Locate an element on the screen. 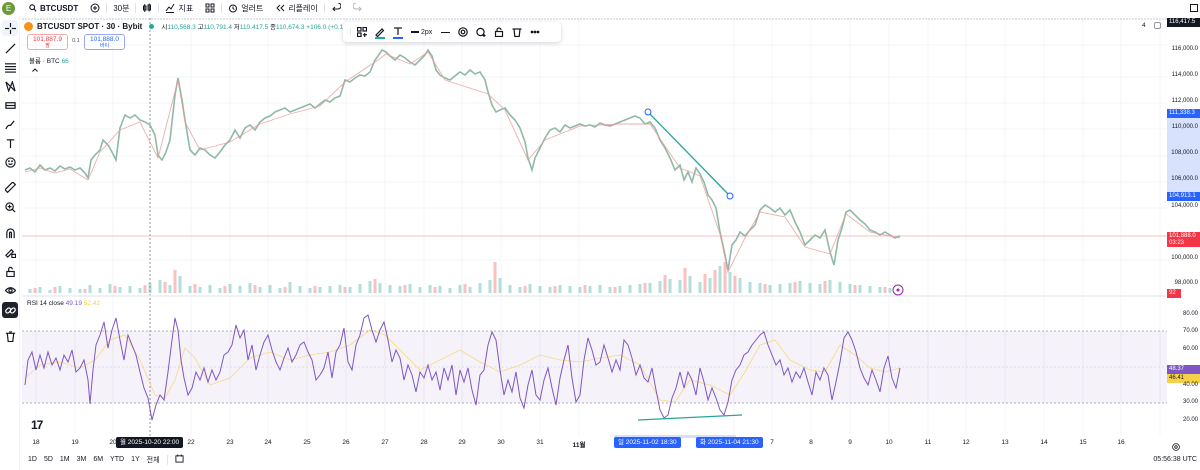 This screenshot has height=470, width=1200. tradingview-logo: 17 is located at coordinates (37, 425).